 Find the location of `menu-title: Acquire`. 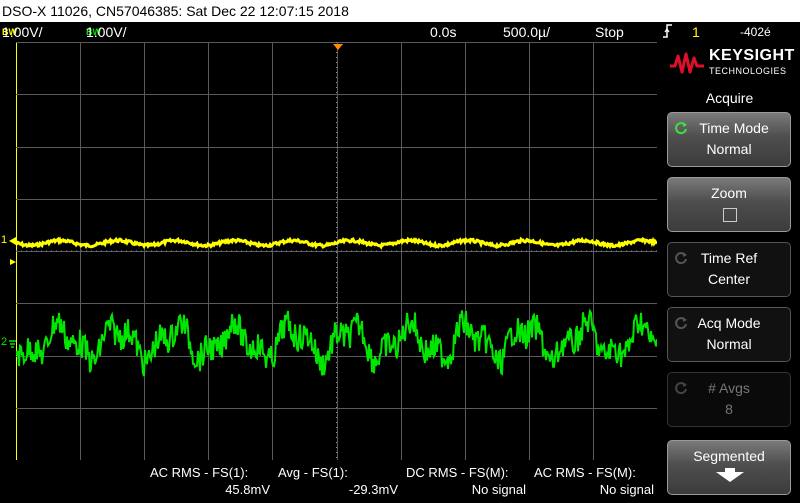

menu-title: Acquire is located at coordinates (729, 98).